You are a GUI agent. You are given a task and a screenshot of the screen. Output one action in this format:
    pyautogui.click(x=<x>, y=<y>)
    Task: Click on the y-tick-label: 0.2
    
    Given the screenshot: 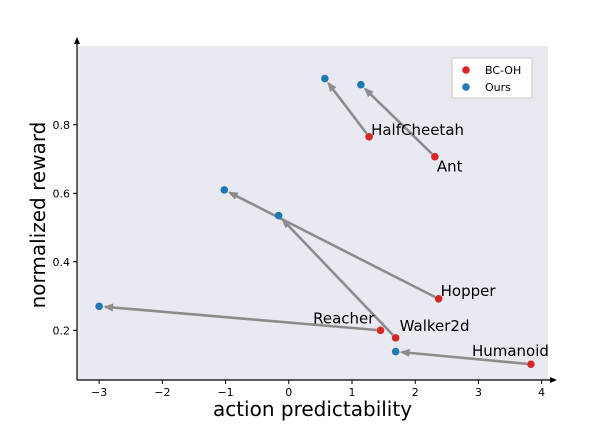 What is the action you would take?
    pyautogui.click(x=62, y=330)
    